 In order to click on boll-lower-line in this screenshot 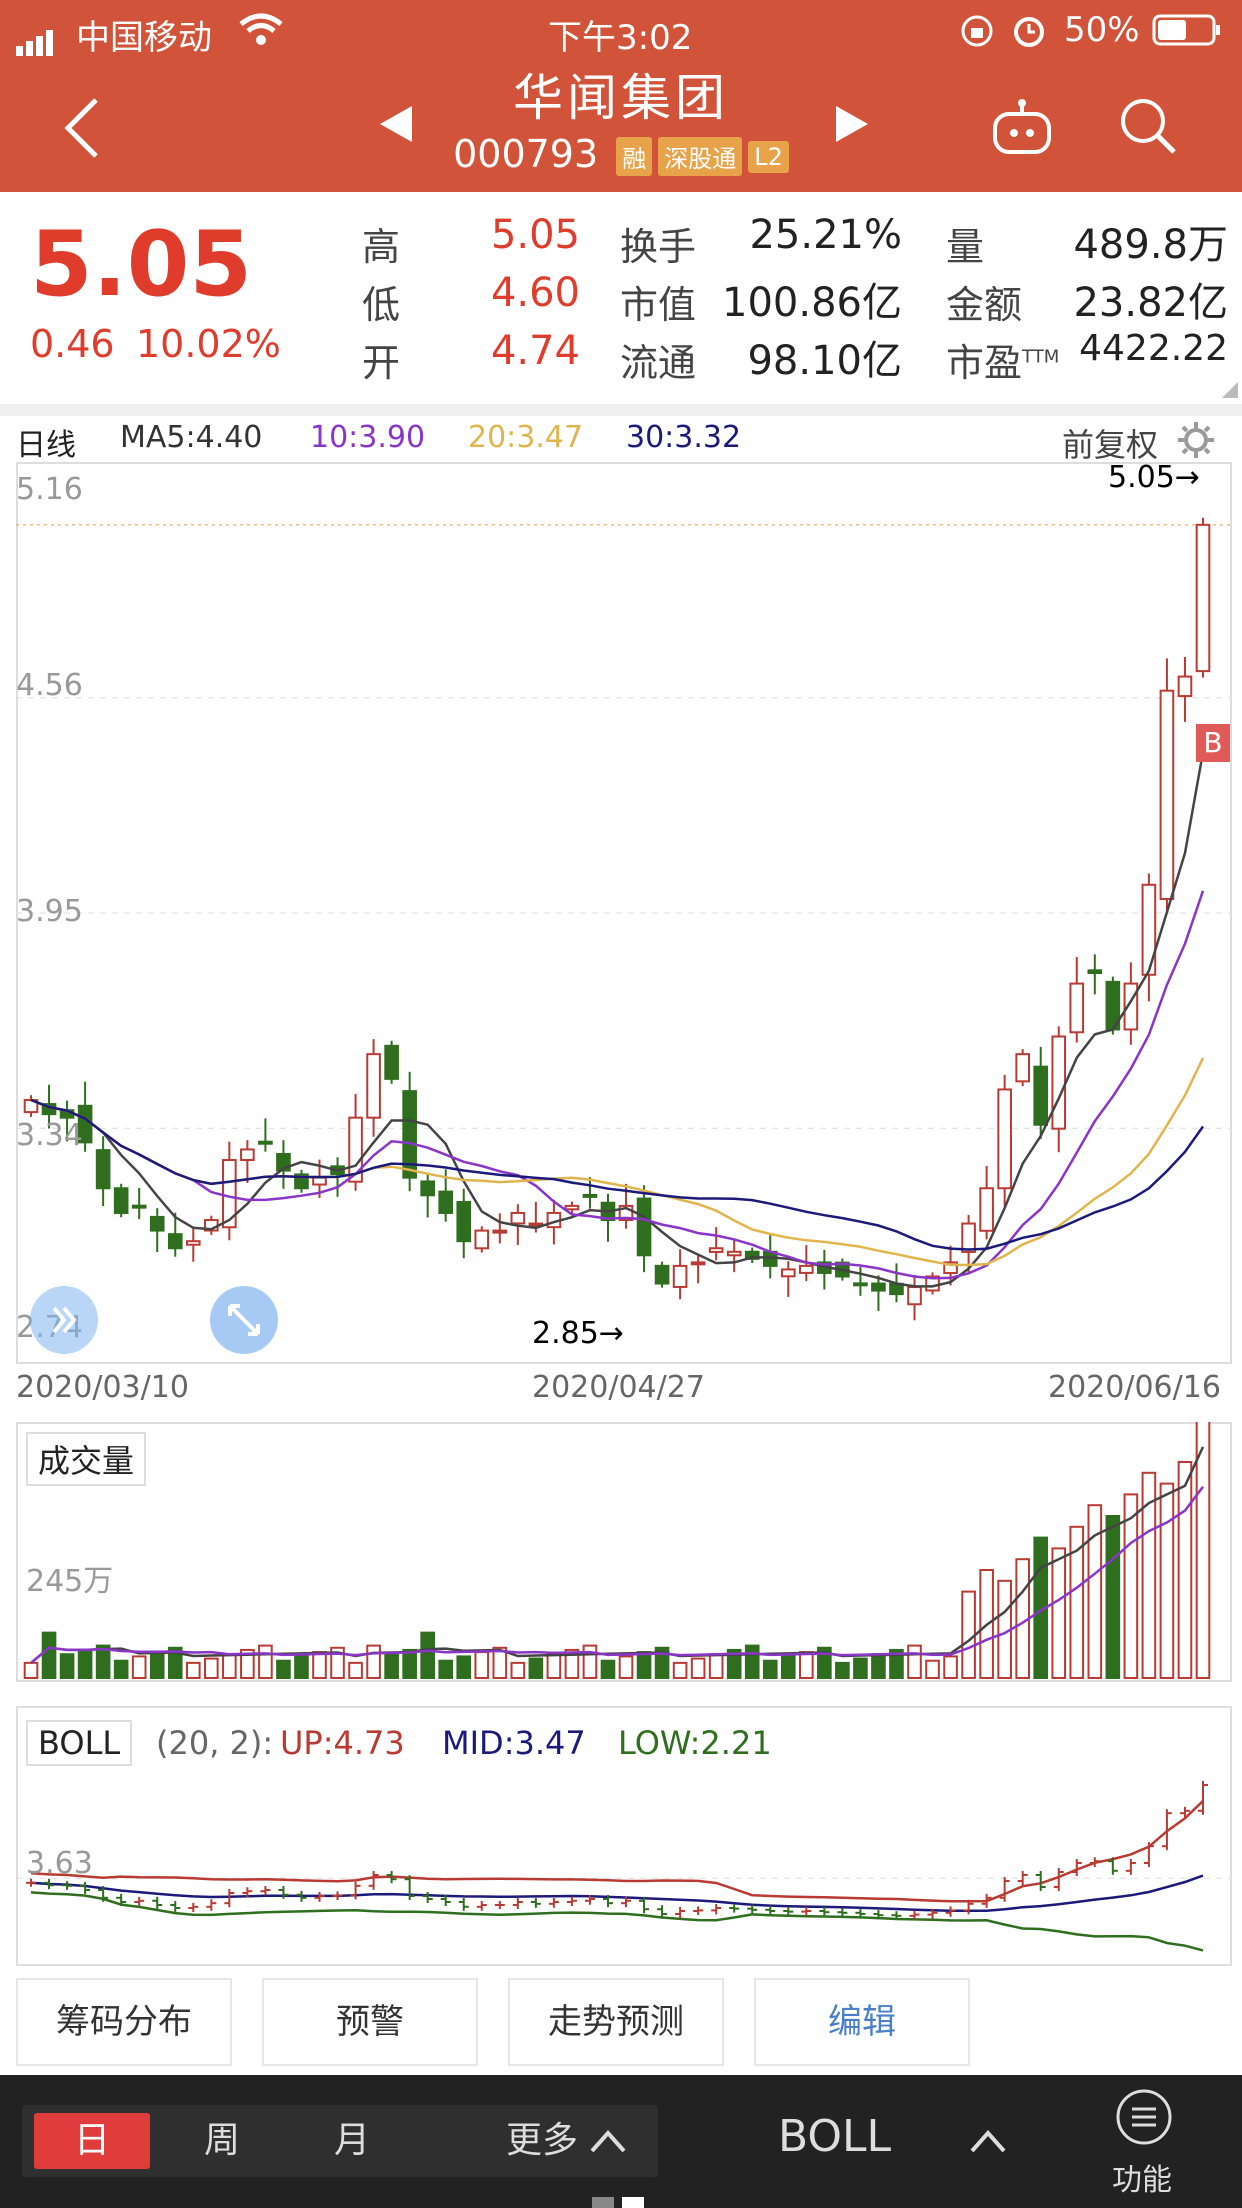, I will do `click(617, 1921)`.